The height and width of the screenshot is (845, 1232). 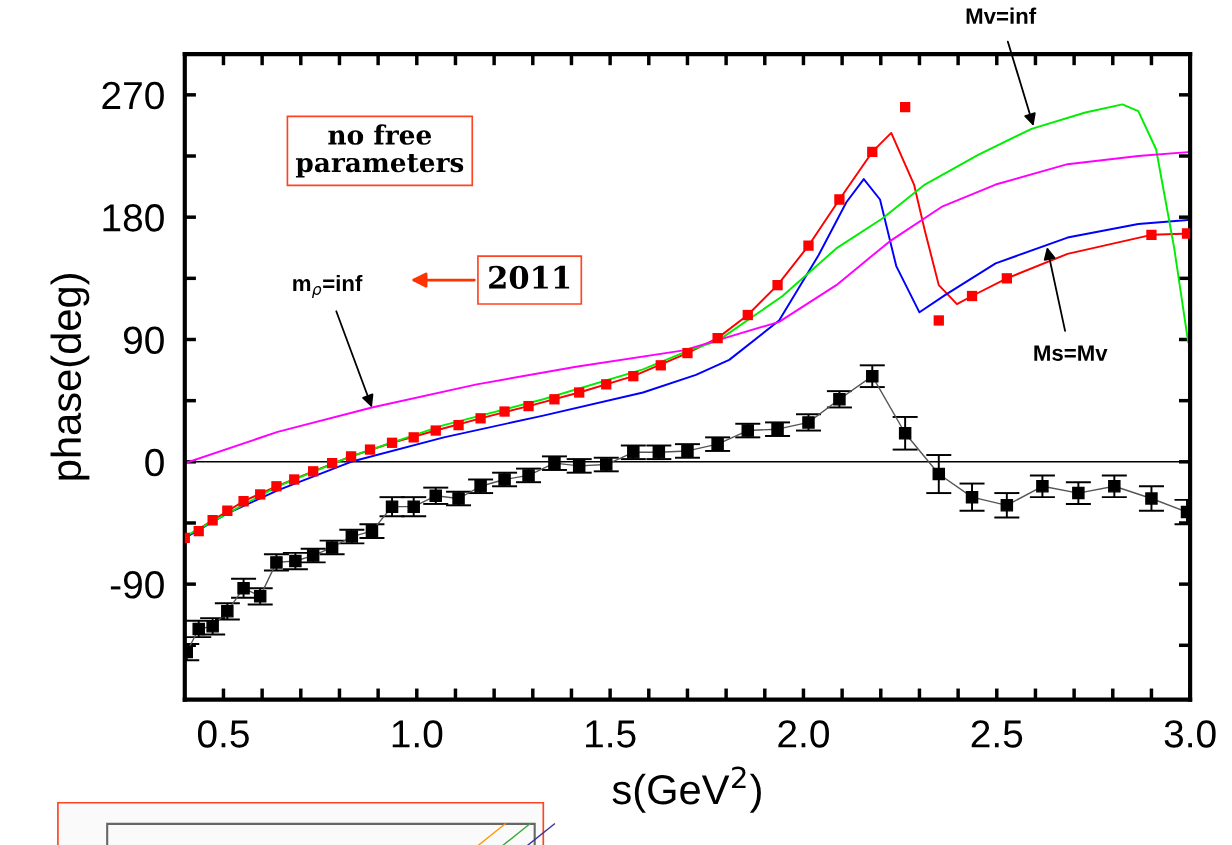 What do you see at coordinates (1001, 15) in the screenshot?
I see `annotation: Mv=inf` at bounding box center [1001, 15].